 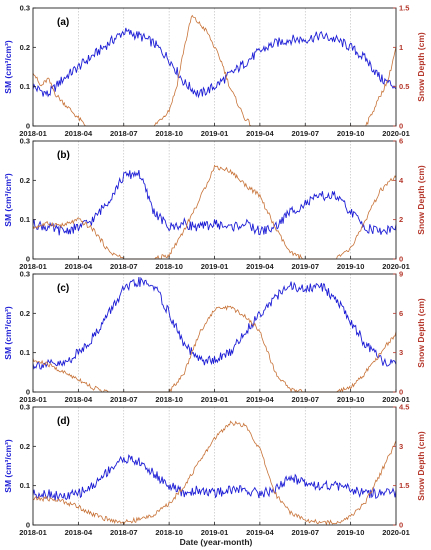 I want to click on panel-label: (b), so click(x=63, y=155).